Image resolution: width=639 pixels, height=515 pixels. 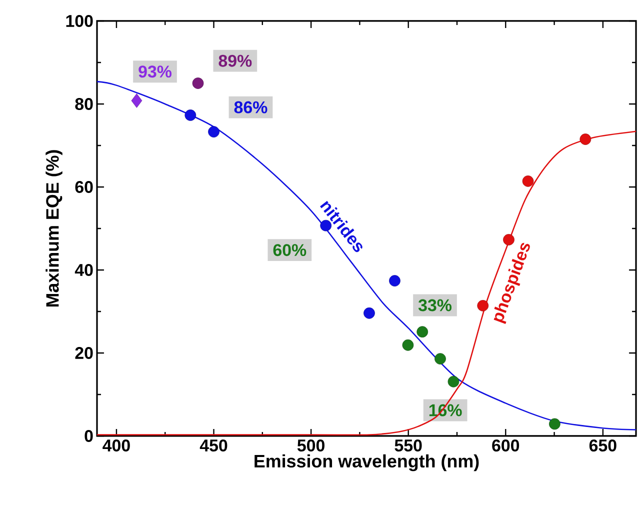 I want to click on x-tick-label: 600, so click(x=506, y=446).